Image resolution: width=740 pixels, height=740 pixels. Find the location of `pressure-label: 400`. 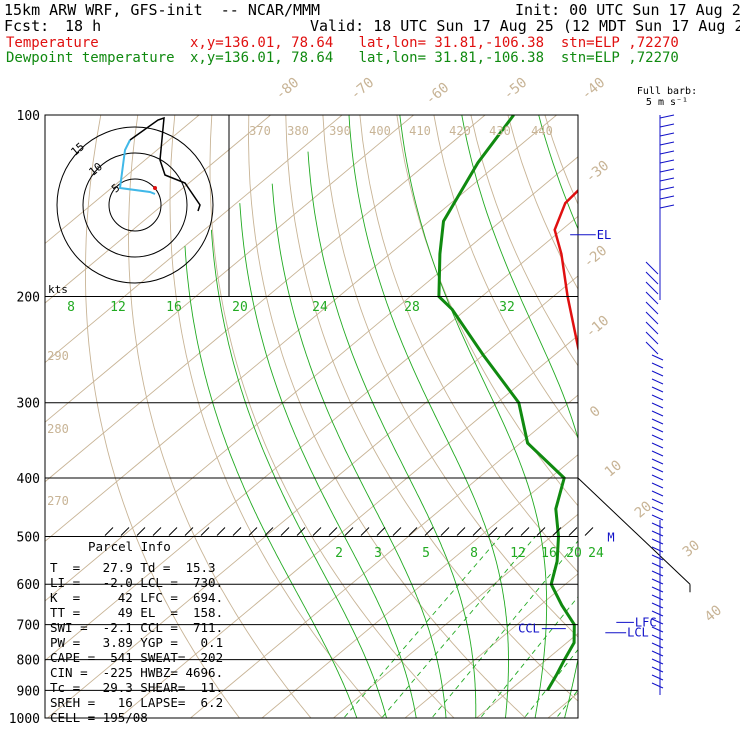

pressure-label: 400 is located at coordinates (28, 479).